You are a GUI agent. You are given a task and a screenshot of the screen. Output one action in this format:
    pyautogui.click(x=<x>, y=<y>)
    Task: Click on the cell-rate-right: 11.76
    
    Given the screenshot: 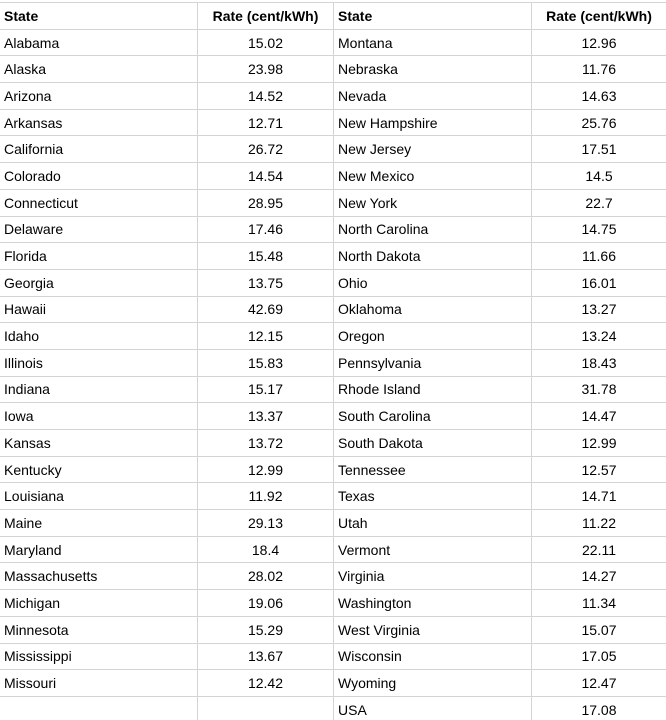 What is the action you would take?
    pyautogui.click(x=598, y=69)
    